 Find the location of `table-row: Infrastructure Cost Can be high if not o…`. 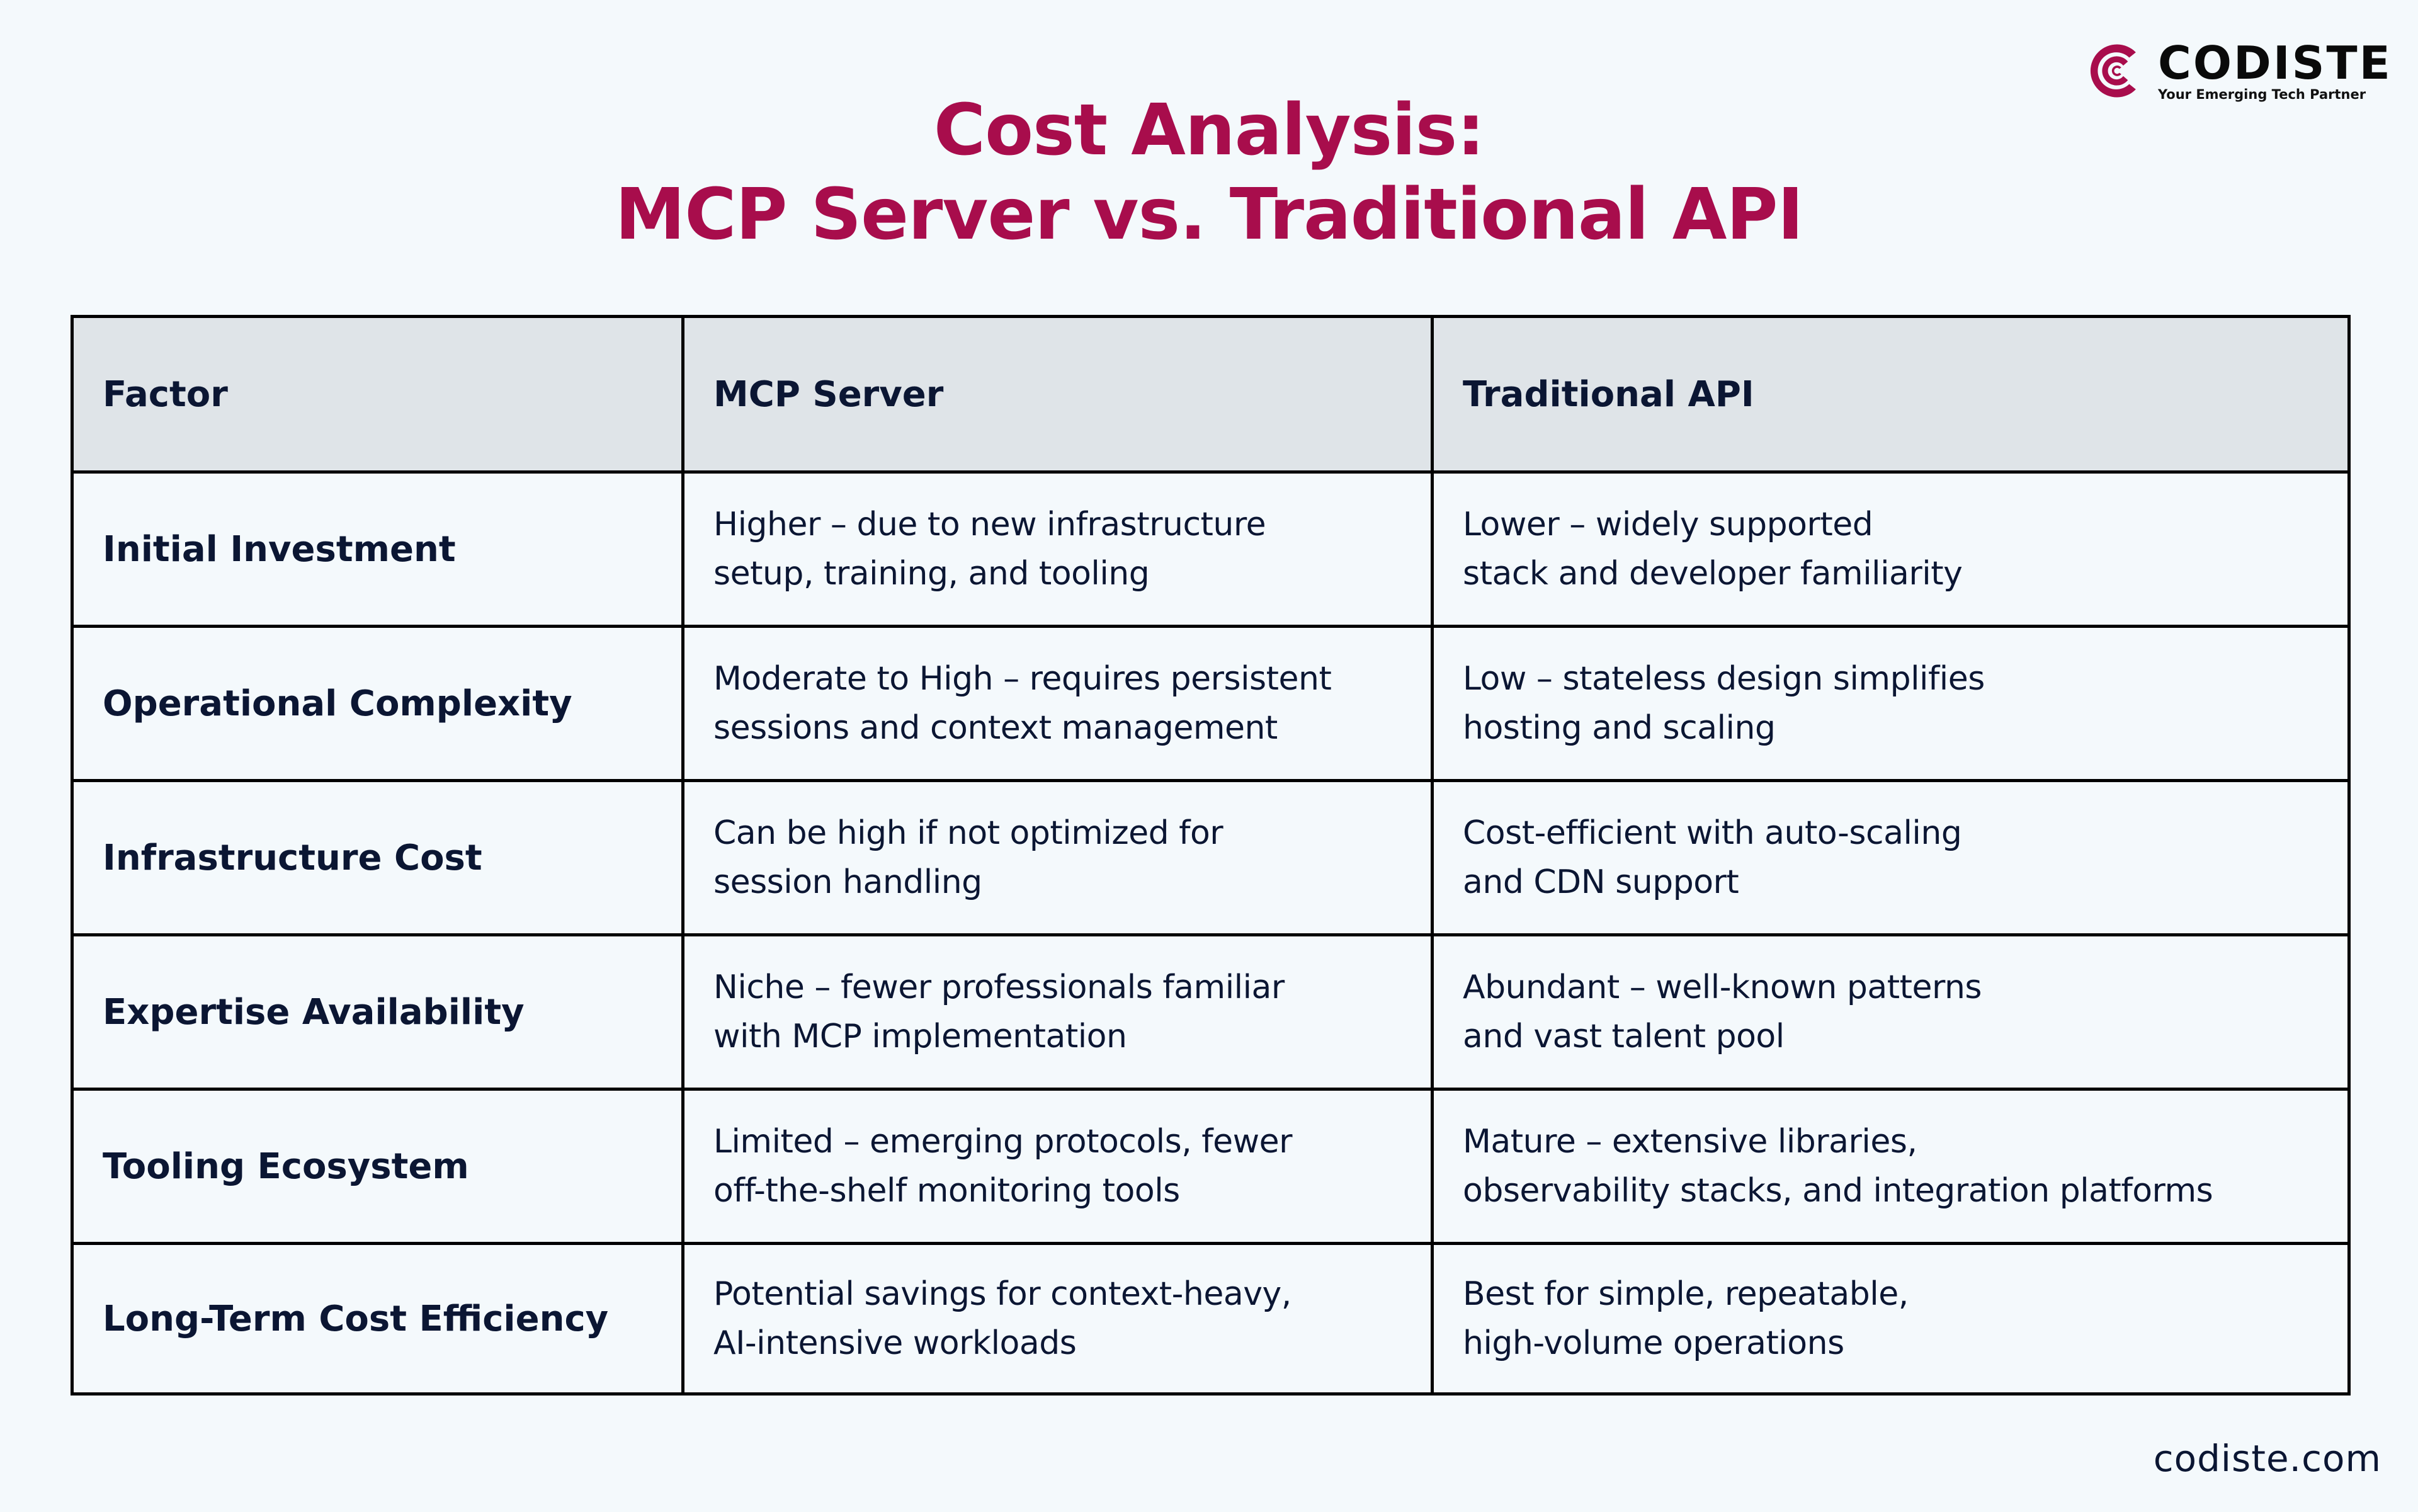

table-row: Infrastructure Cost Can be high if not o… is located at coordinates (1211, 858).